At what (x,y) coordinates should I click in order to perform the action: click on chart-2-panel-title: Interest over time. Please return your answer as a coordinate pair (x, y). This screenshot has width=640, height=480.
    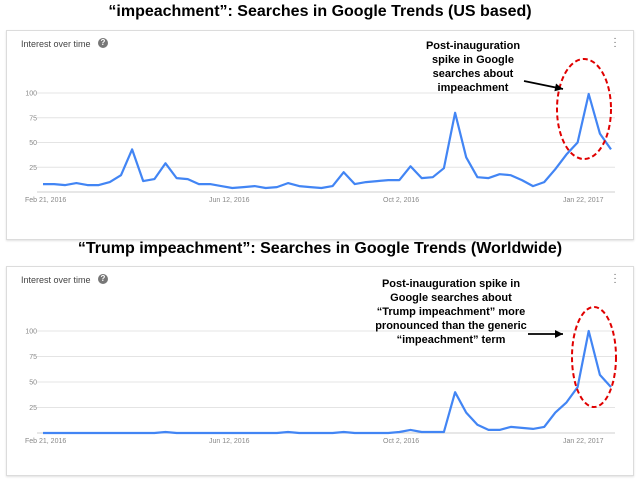
    Looking at the image, I should click on (56, 280).